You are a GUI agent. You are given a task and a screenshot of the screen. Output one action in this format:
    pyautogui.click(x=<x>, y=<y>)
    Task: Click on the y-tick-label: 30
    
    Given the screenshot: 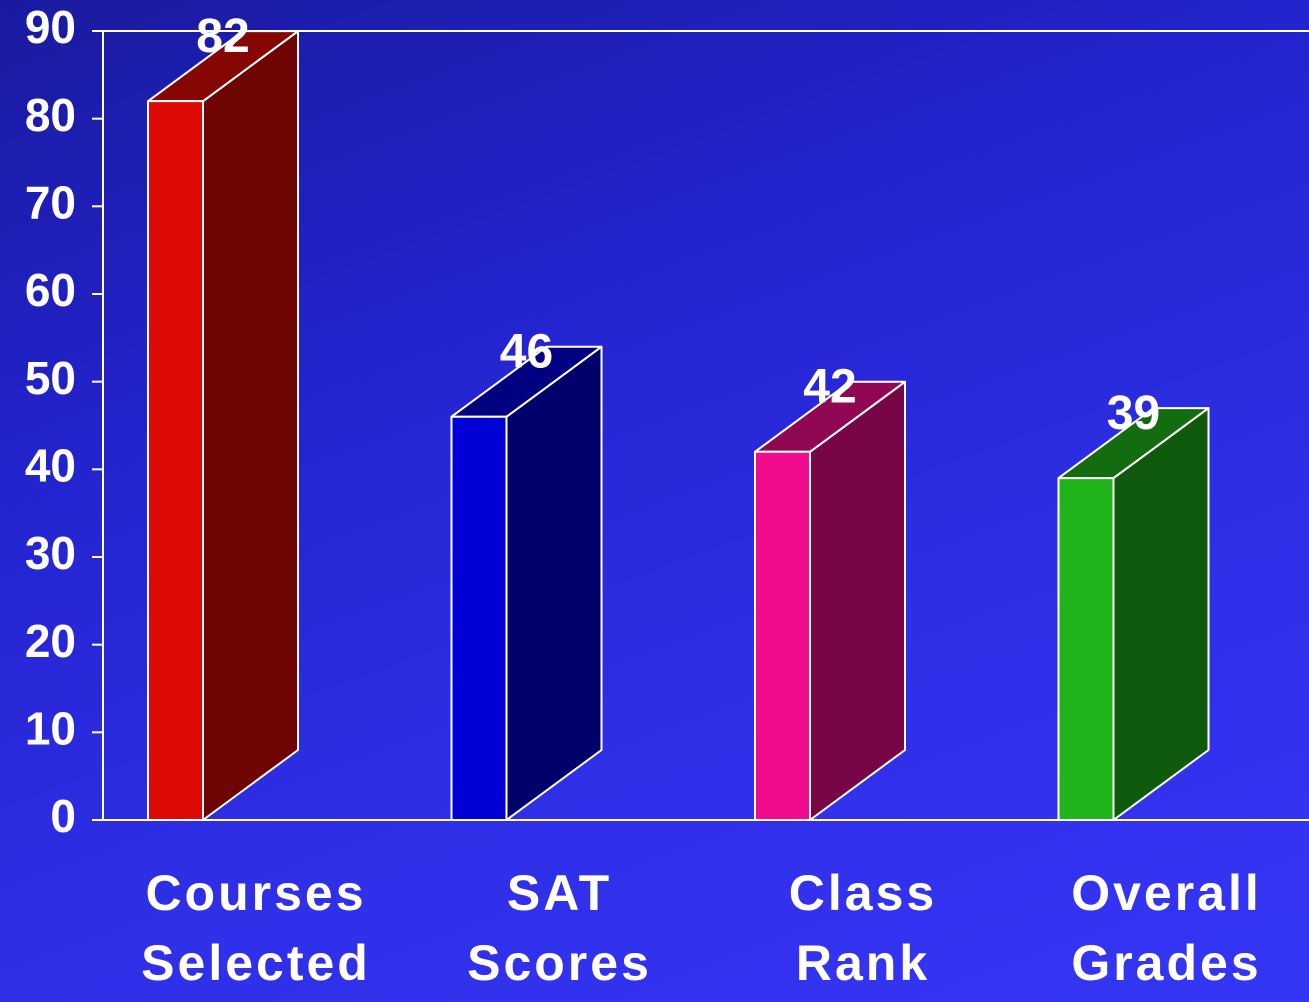 What is the action you would take?
    pyautogui.click(x=50, y=553)
    